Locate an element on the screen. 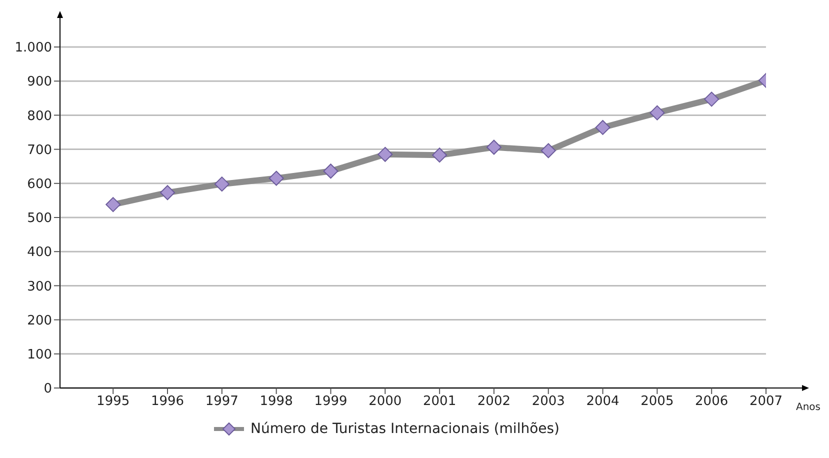 Image resolution: width=829 pixels, height=458 pixels. y-tick-label: 600 is located at coordinates (39, 184).